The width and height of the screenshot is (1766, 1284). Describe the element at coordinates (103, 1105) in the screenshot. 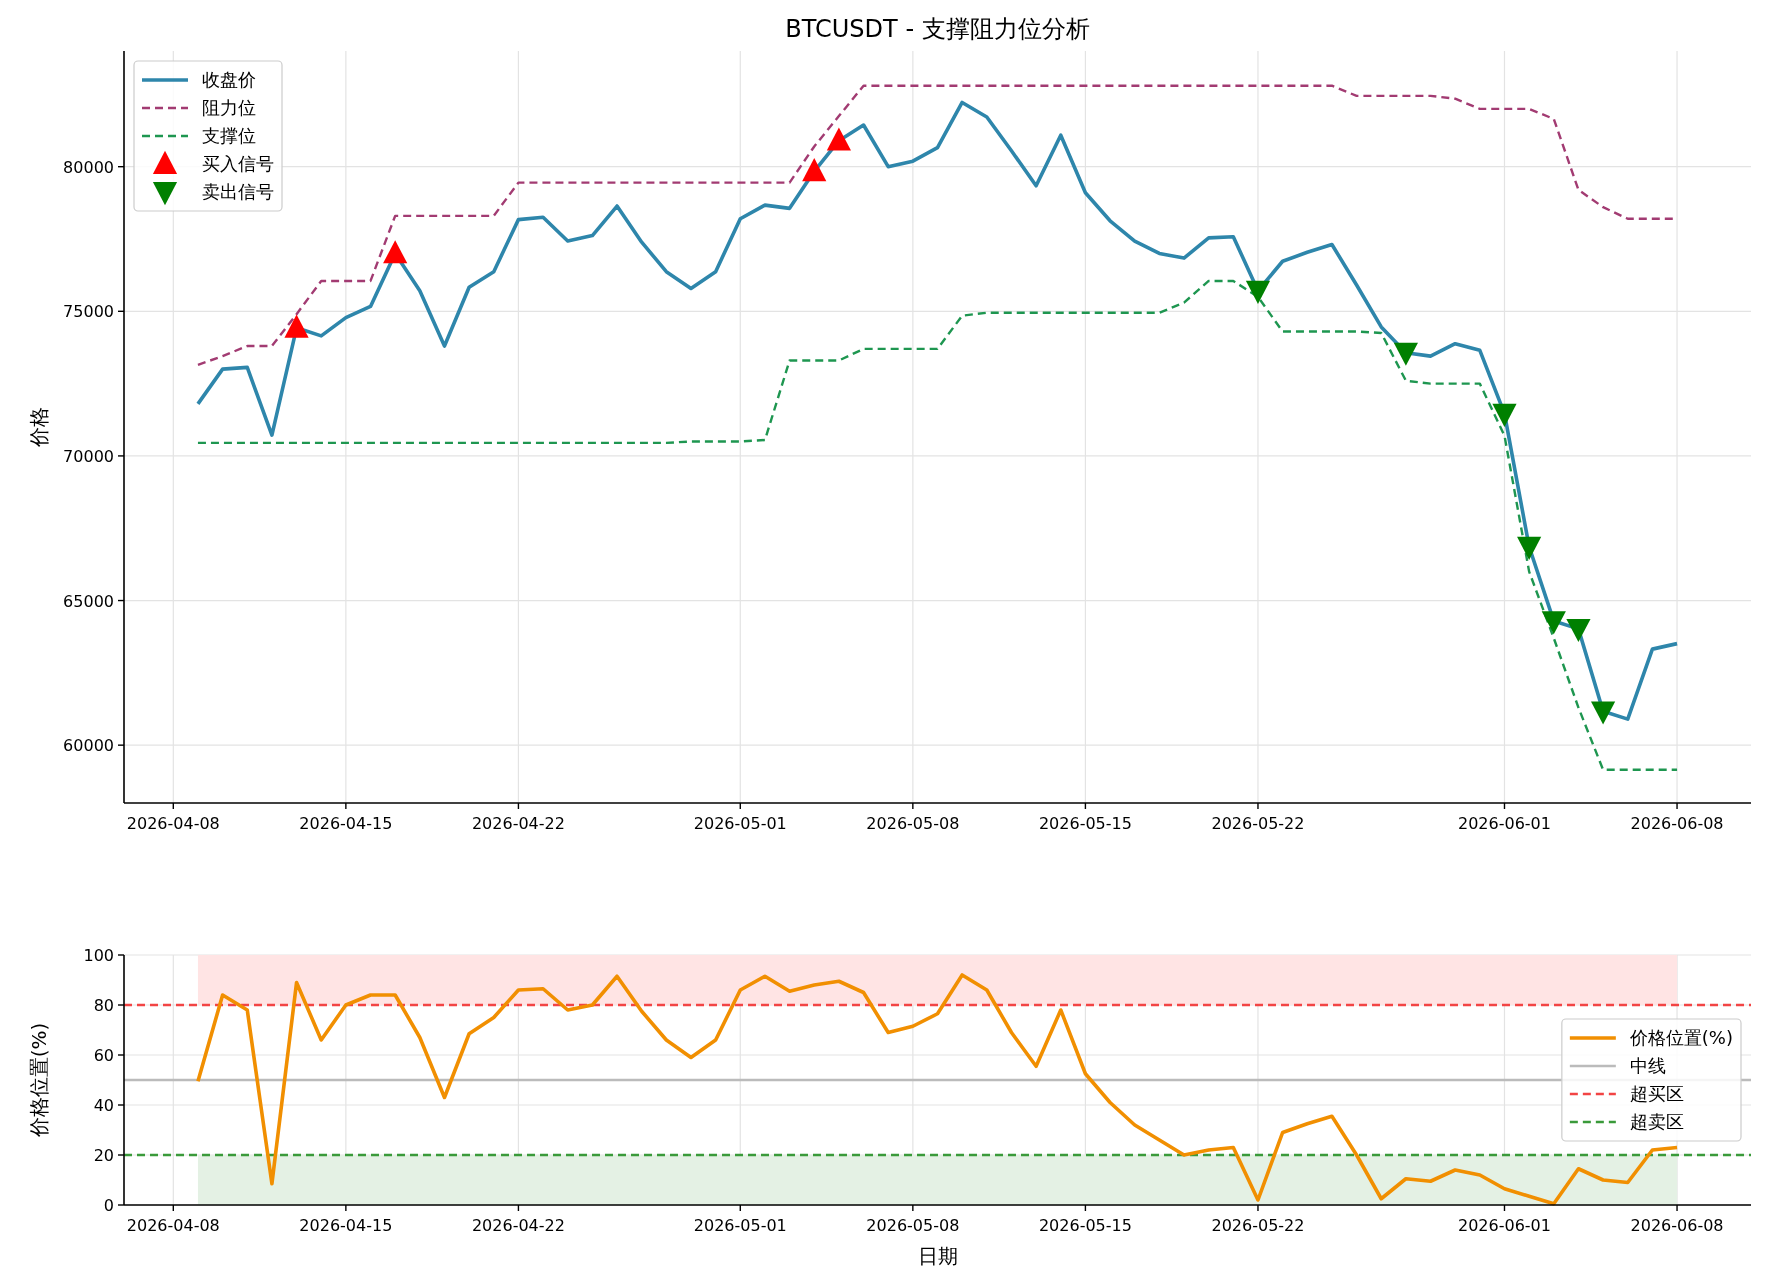

I see `y-tick-label: 40` at that location.